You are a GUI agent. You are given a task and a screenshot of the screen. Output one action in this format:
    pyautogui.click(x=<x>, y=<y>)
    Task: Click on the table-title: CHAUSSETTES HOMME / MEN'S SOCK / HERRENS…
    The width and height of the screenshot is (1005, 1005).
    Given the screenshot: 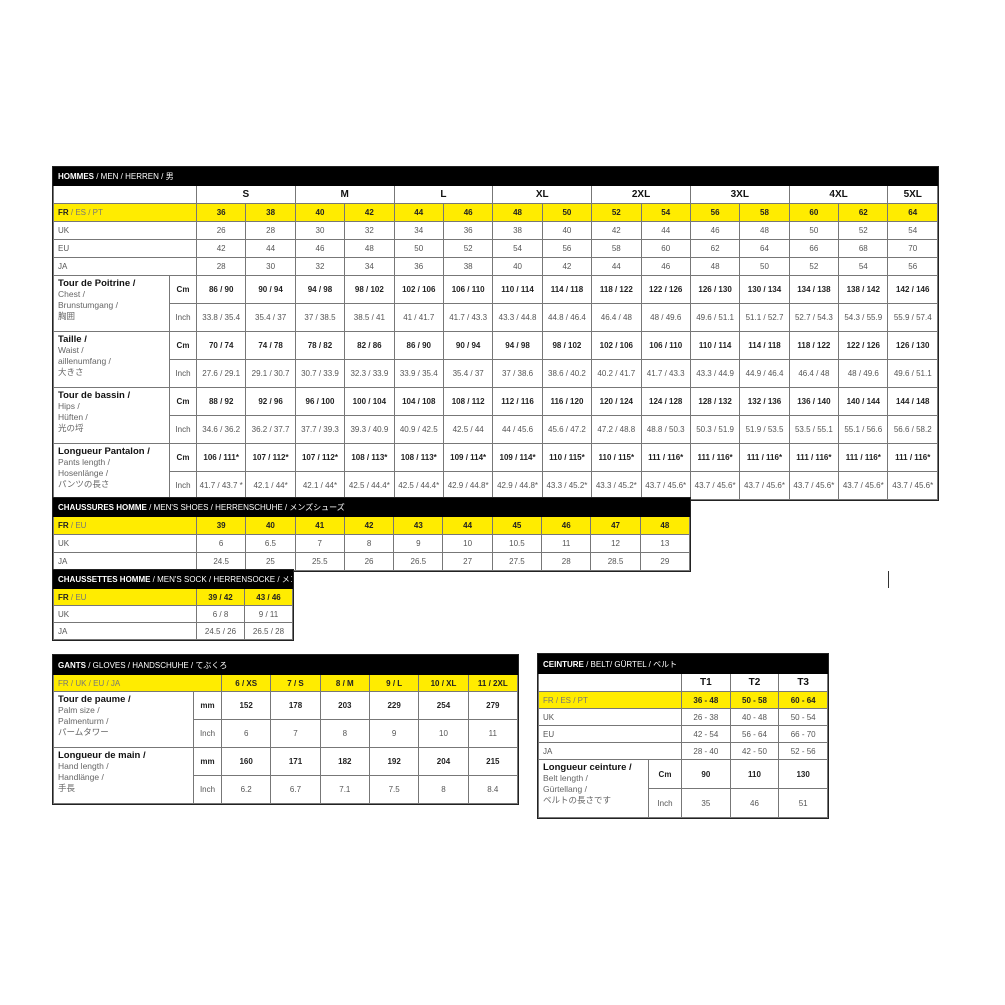 What is the action you would take?
    pyautogui.click(x=173, y=579)
    